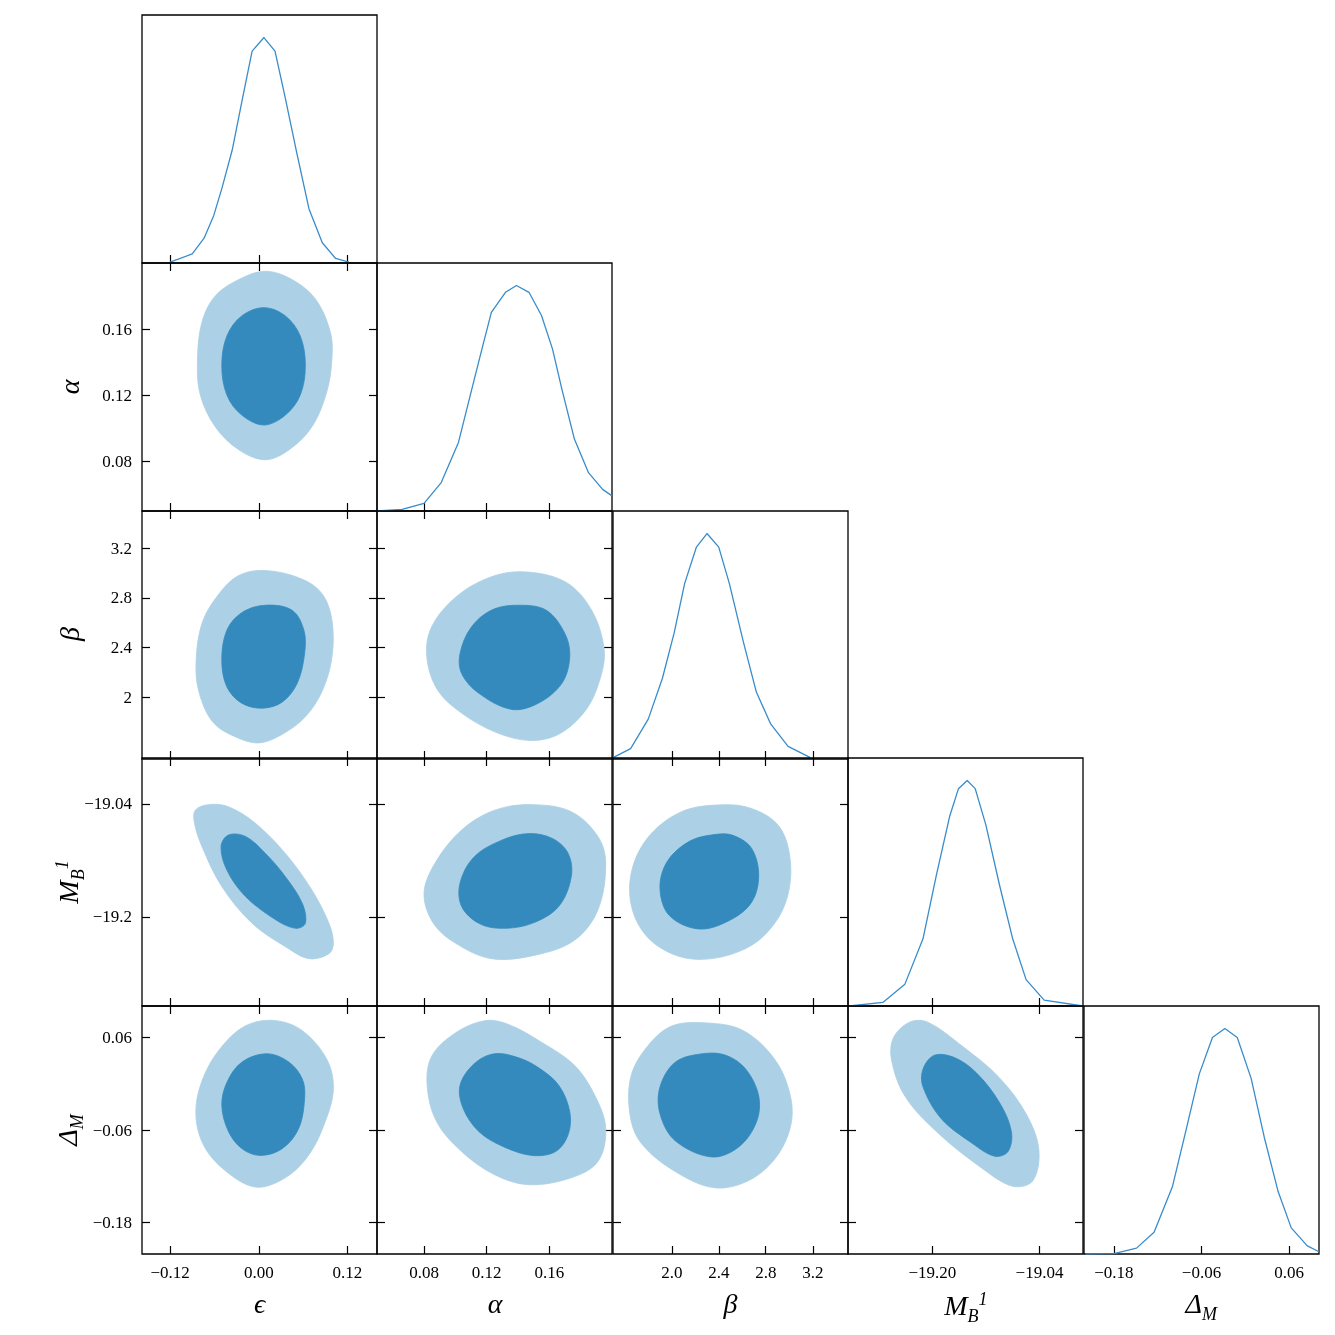 The width and height of the screenshot is (1335, 1335). Describe the element at coordinates (1113, 1273) in the screenshot. I see `x-tick-label: −0.18` at that location.